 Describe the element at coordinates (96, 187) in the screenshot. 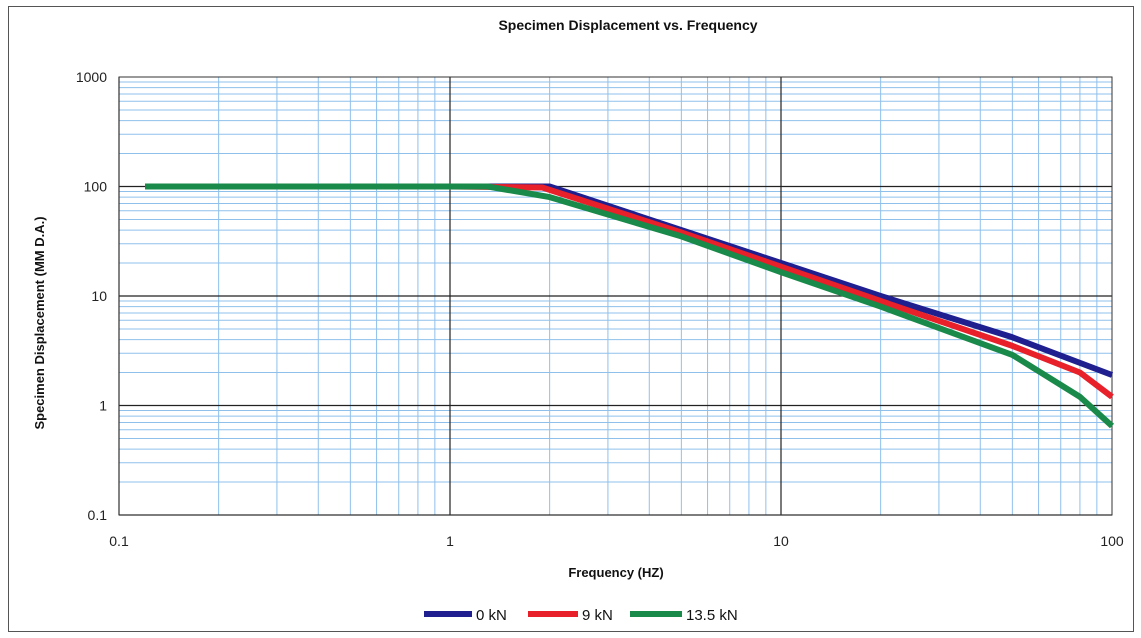

I see `y-tick-label: 100` at that location.